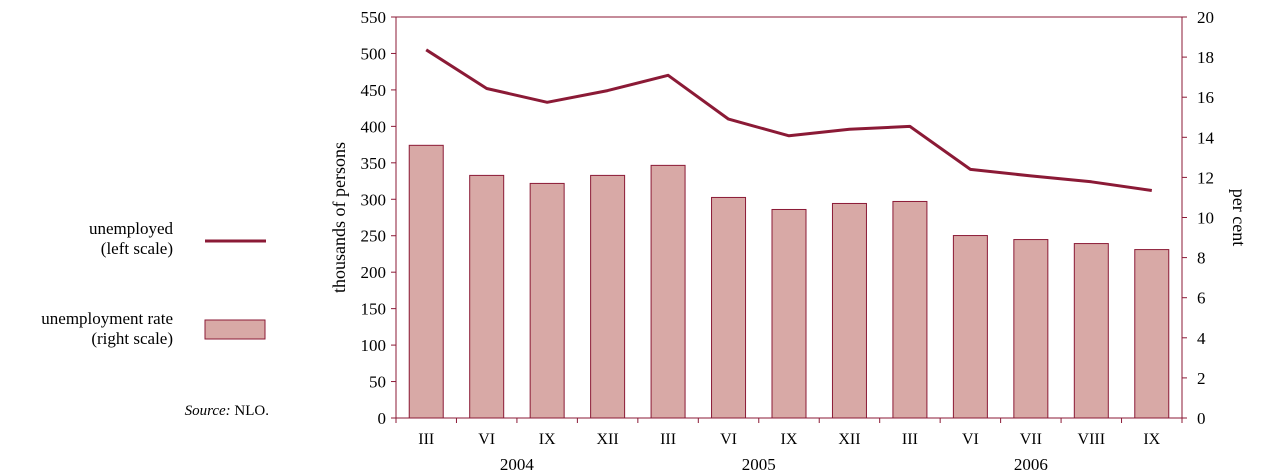 This screenshot has width=1264, height=476. Describe the element at coordinates (374, 53) in the screenshot. I see `left-tick-label-10: 500` at that location.